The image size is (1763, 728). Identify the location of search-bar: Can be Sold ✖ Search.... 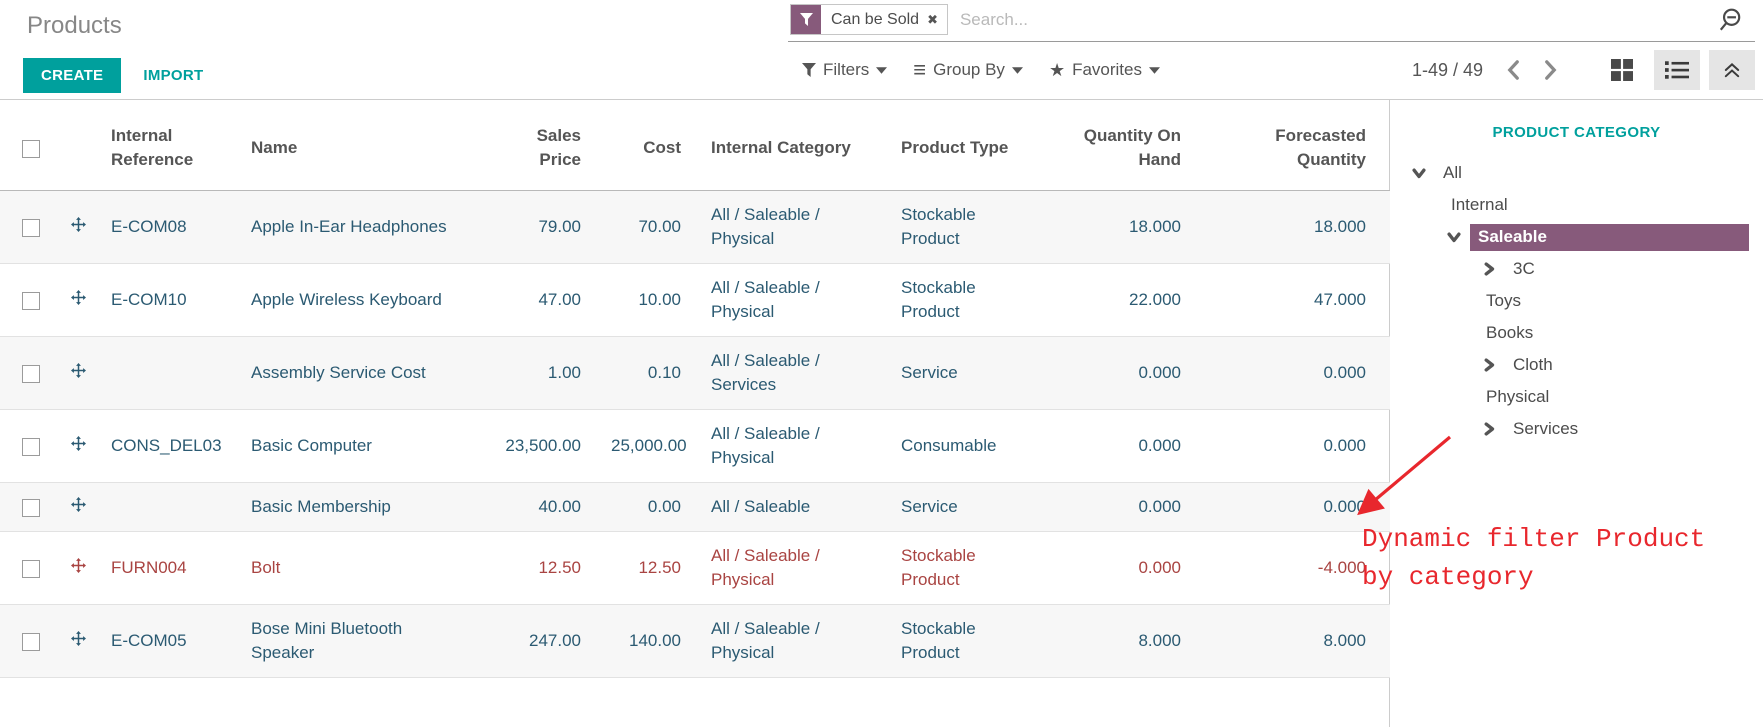
(1271, 21).